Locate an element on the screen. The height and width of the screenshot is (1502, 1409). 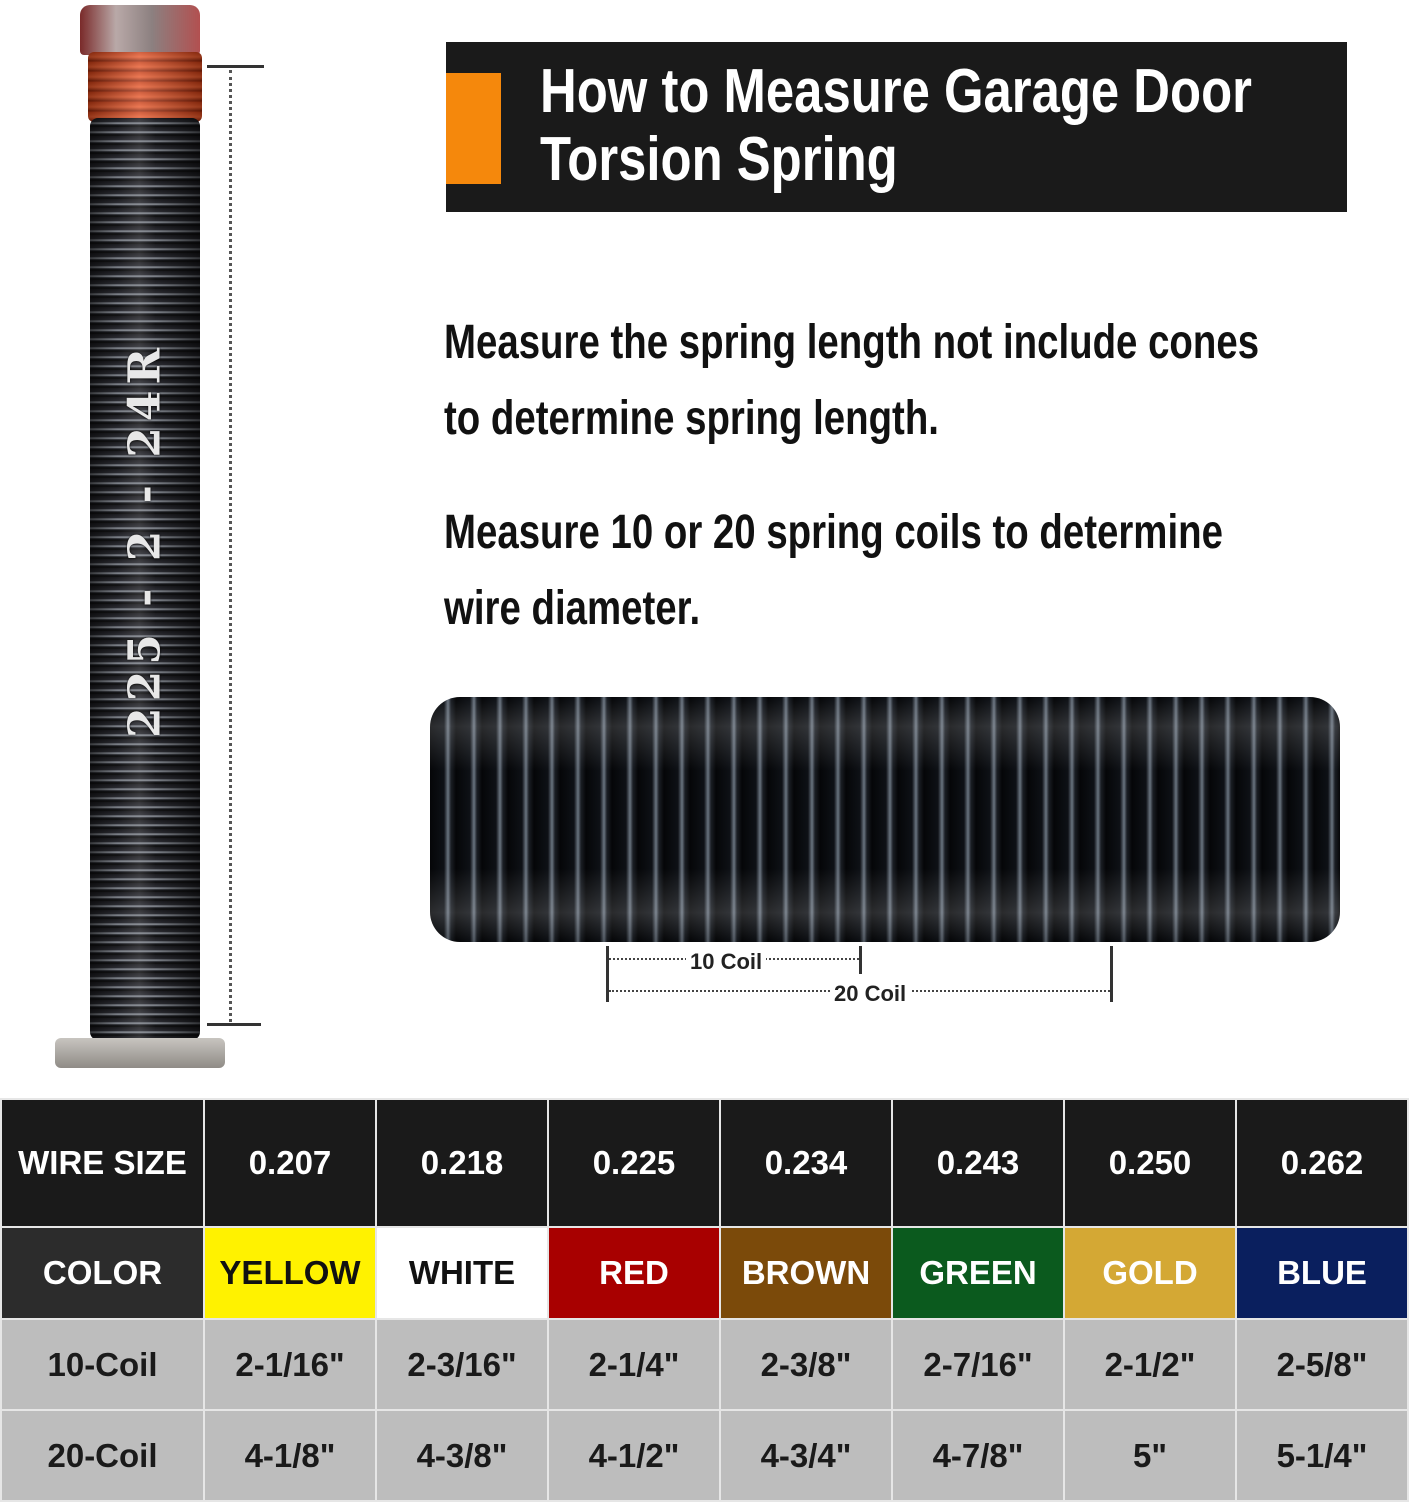
spring-winding-cone is located at coordinates (140, 30).